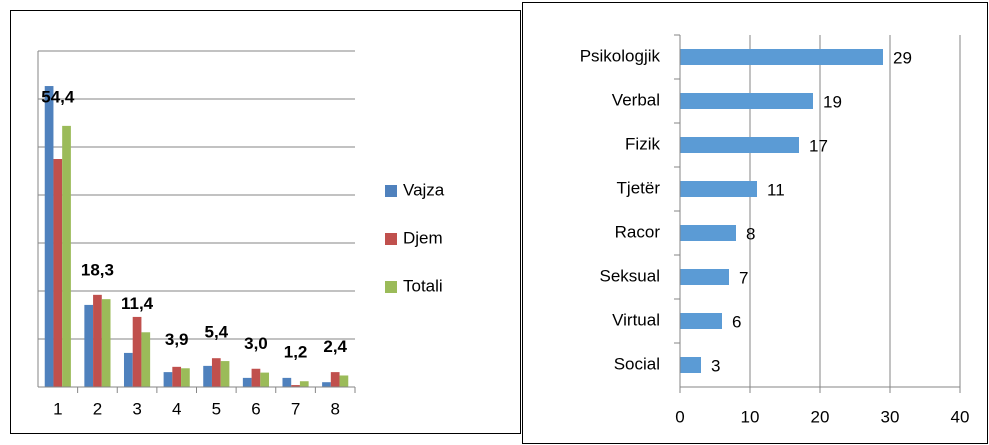  Describe the element at coordinates (295, 408) in the screenshot. I see `x-tick-label: 7` at that location.